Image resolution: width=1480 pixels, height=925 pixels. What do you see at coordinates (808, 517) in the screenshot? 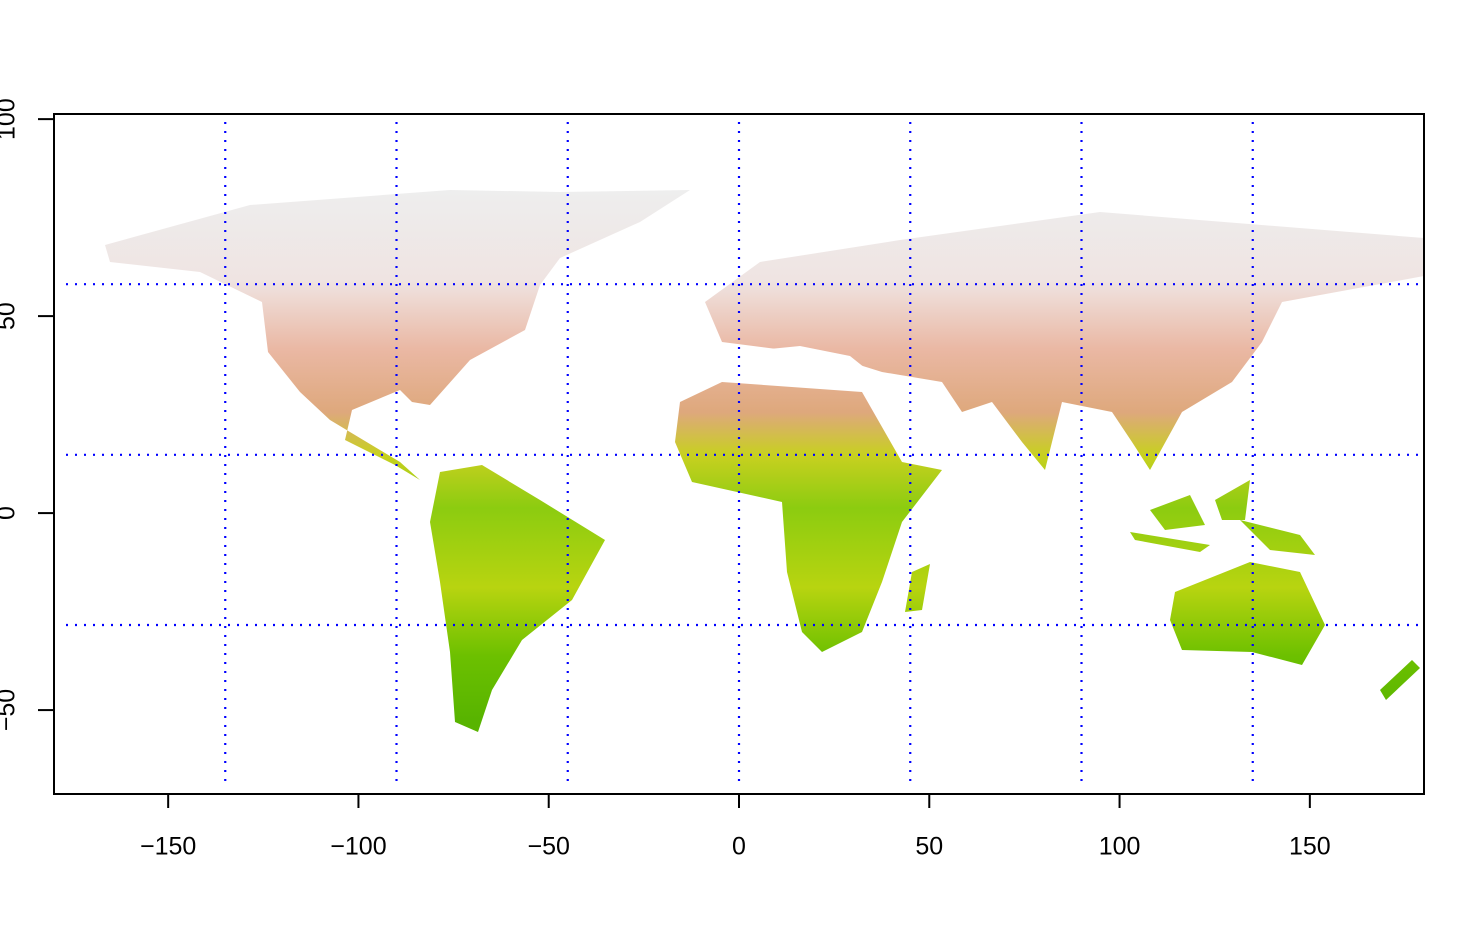
I see `africa` at bounding box center [808, 517].